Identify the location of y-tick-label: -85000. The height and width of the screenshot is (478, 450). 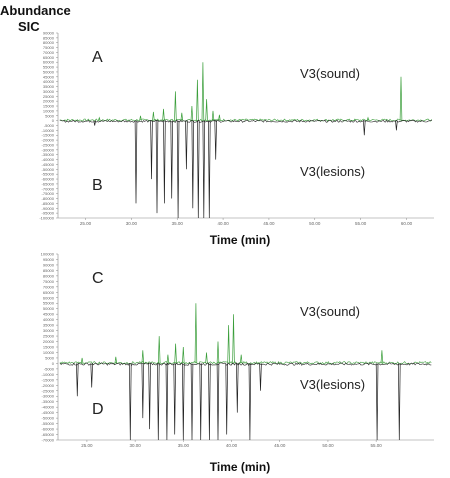
(48, 203).